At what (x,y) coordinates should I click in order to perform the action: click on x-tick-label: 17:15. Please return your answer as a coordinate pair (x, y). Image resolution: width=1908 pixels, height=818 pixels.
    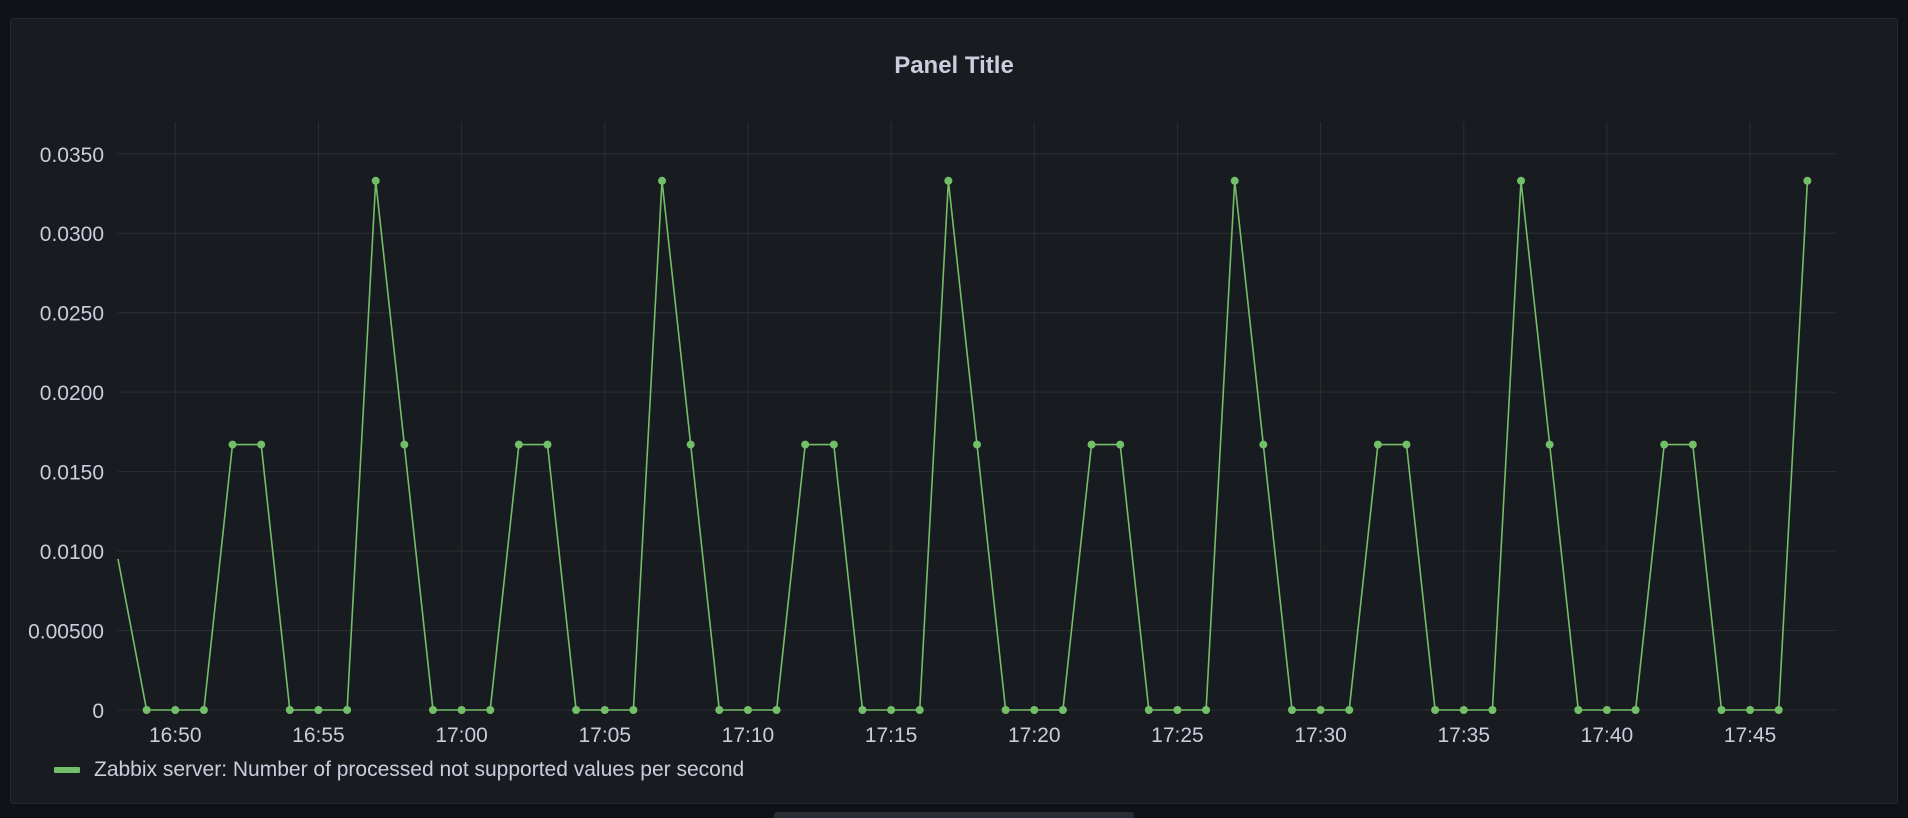
    Looking at the image, I should click on (891, 735).